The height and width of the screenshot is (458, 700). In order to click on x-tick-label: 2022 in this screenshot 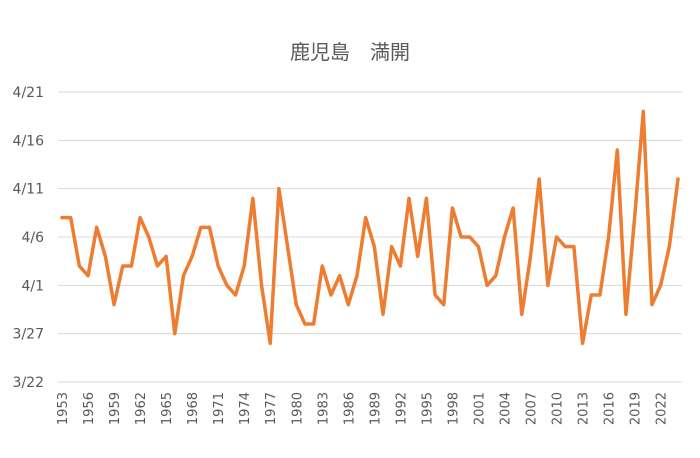, I will do `click(662, 408)`.